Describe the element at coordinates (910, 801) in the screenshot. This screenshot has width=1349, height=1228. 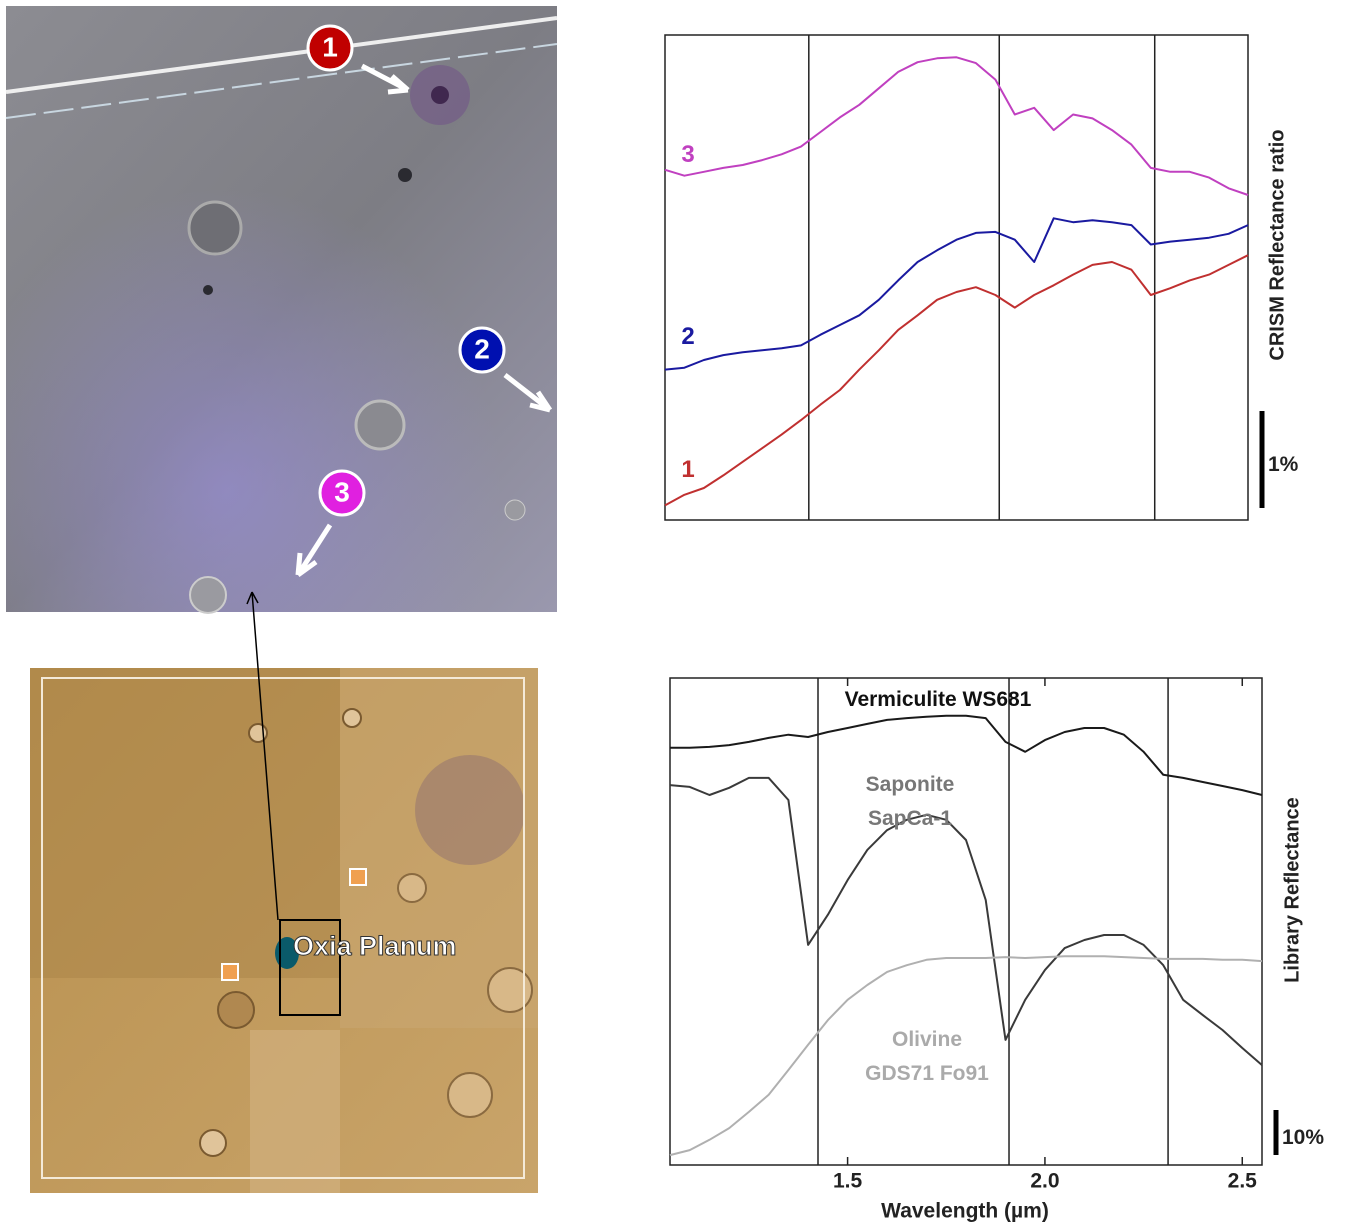
I see `series-label: Saponite SapCa-1` at that location.